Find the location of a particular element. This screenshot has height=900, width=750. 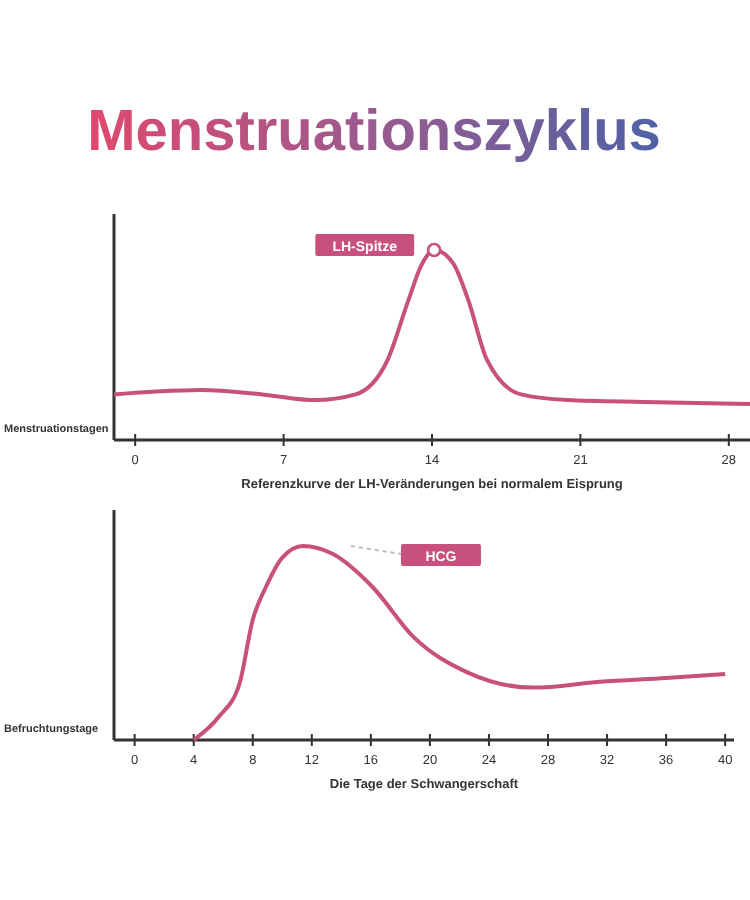

chart-title: Menstruationszyklus is located at coordinates (374, 132).